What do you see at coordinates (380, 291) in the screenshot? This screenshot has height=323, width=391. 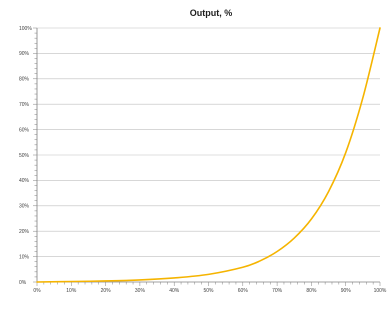 I see `x-tick-label: 100%` at bounding box center [380, 291].